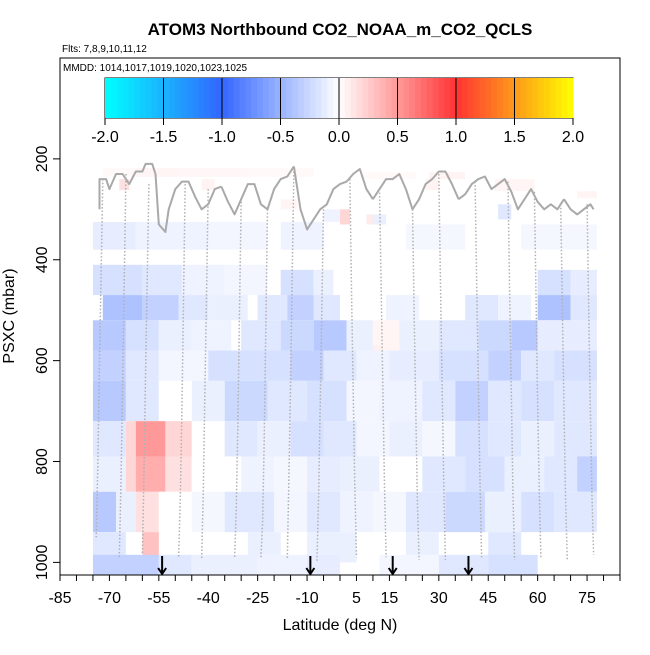  What do you see at coordinates (42, 562) in the screenshot?
I see `y-tick-label-4: 1000` at bounding box center [42, 562].